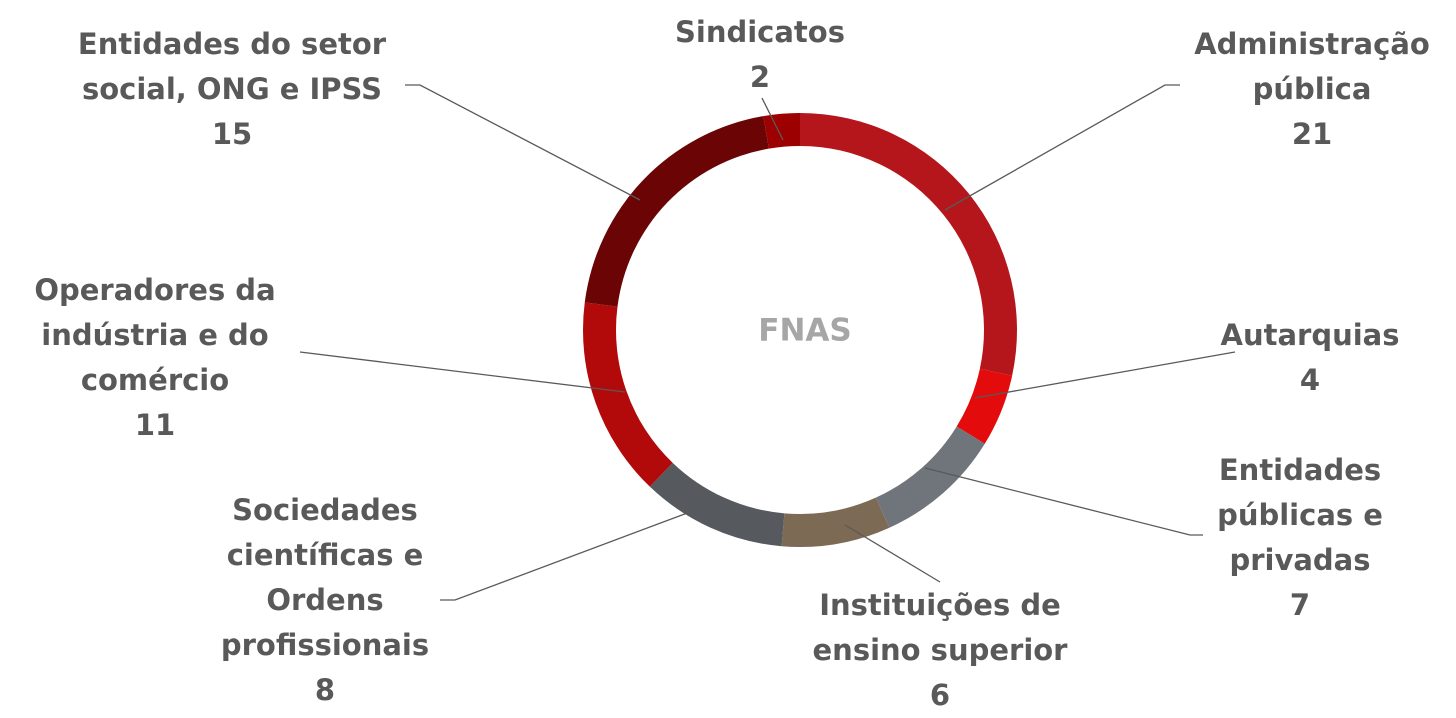  I want to click on slice-label: Instituições de ensino superior 6, so click(940, 650).